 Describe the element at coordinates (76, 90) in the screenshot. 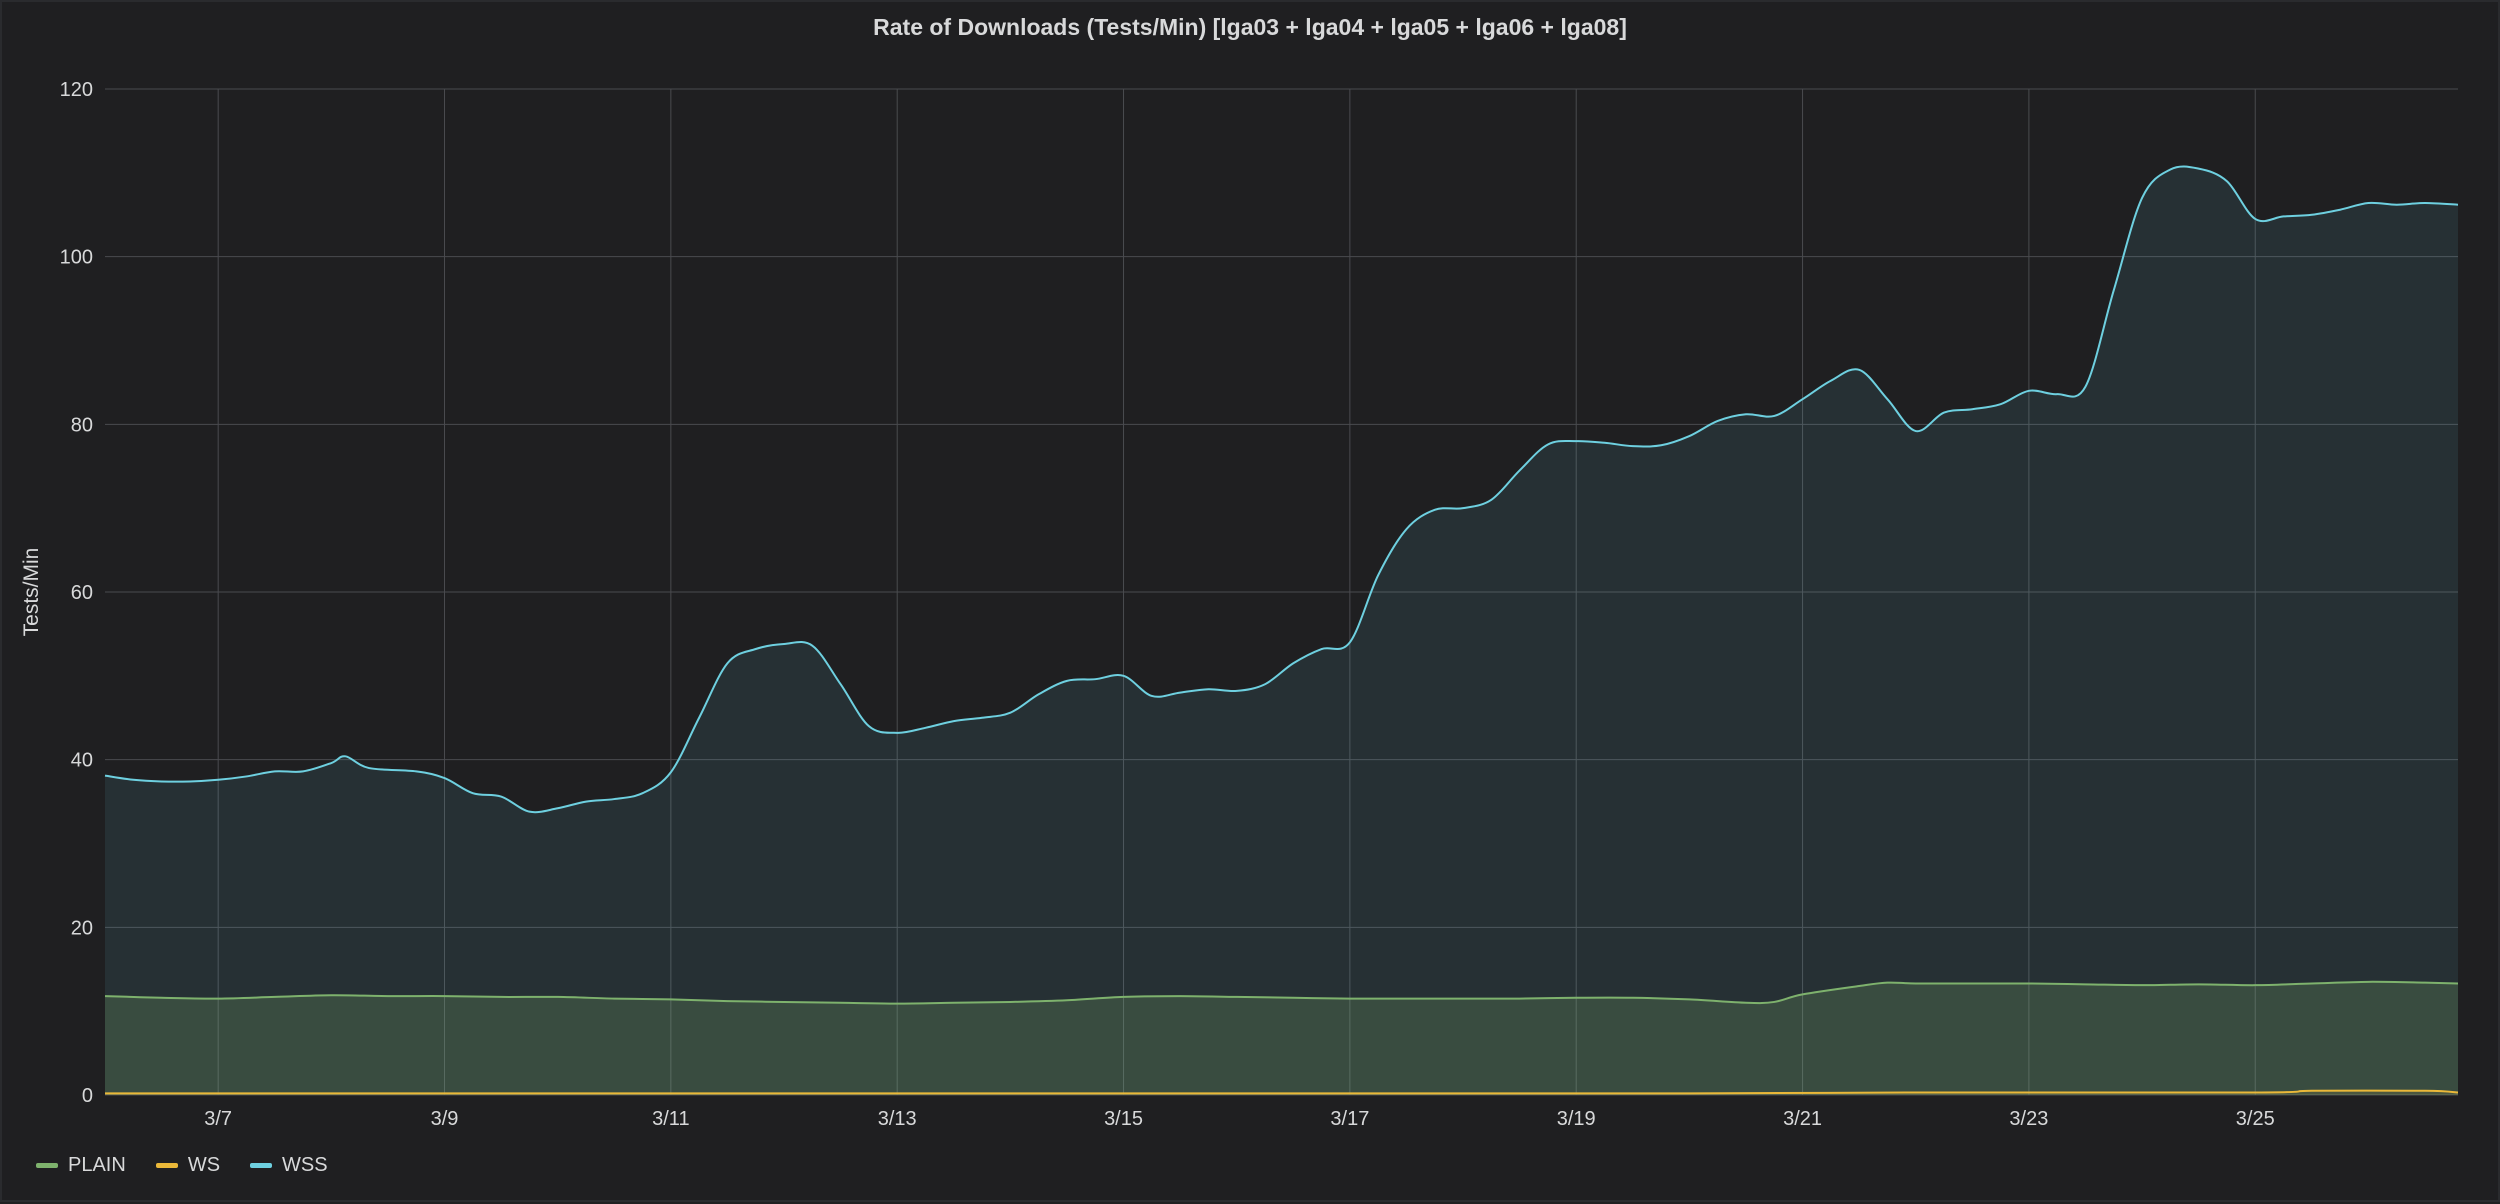

I see `y-tick-label: 120` at that location.